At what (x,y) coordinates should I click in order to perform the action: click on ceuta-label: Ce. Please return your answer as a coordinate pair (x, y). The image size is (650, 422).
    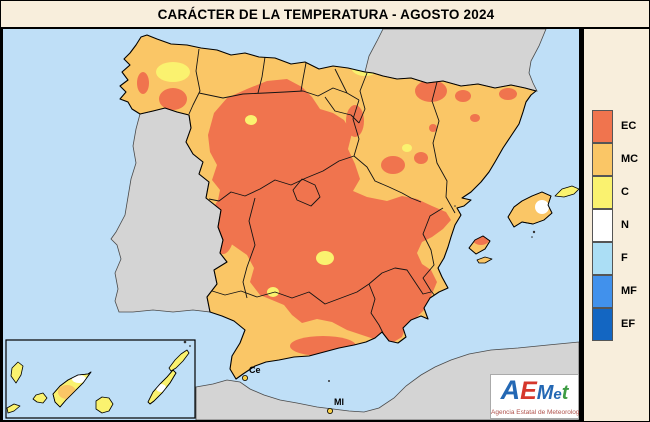
    Looking at the image, I should click on (255, 370).